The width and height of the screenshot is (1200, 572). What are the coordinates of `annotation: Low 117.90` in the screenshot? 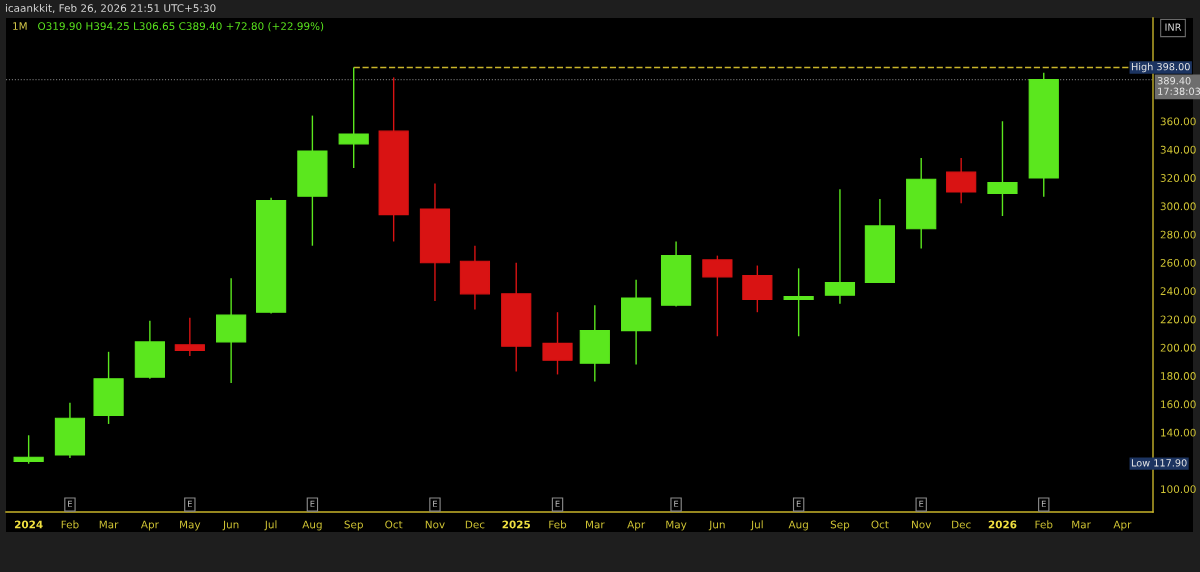 It's located at (1159, 463).